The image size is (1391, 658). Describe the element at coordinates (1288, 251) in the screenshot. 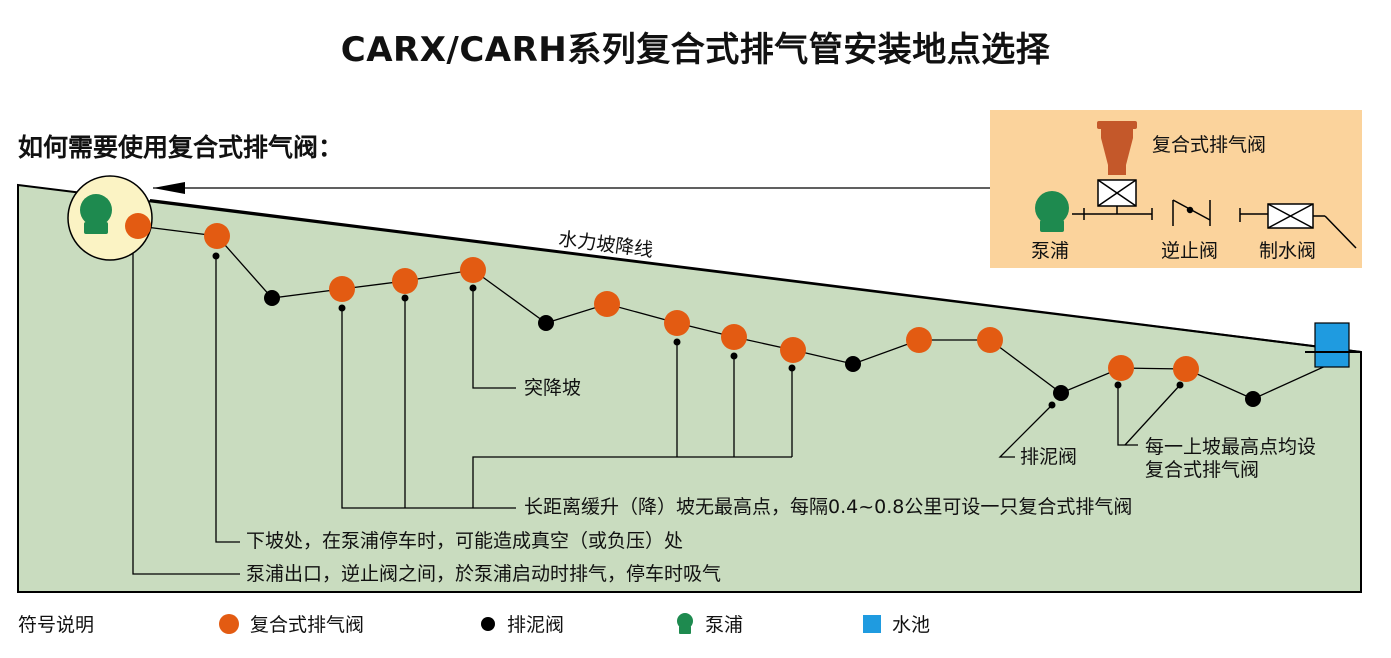

I see `inset-gate-valve-label: 制水阀` at that location.